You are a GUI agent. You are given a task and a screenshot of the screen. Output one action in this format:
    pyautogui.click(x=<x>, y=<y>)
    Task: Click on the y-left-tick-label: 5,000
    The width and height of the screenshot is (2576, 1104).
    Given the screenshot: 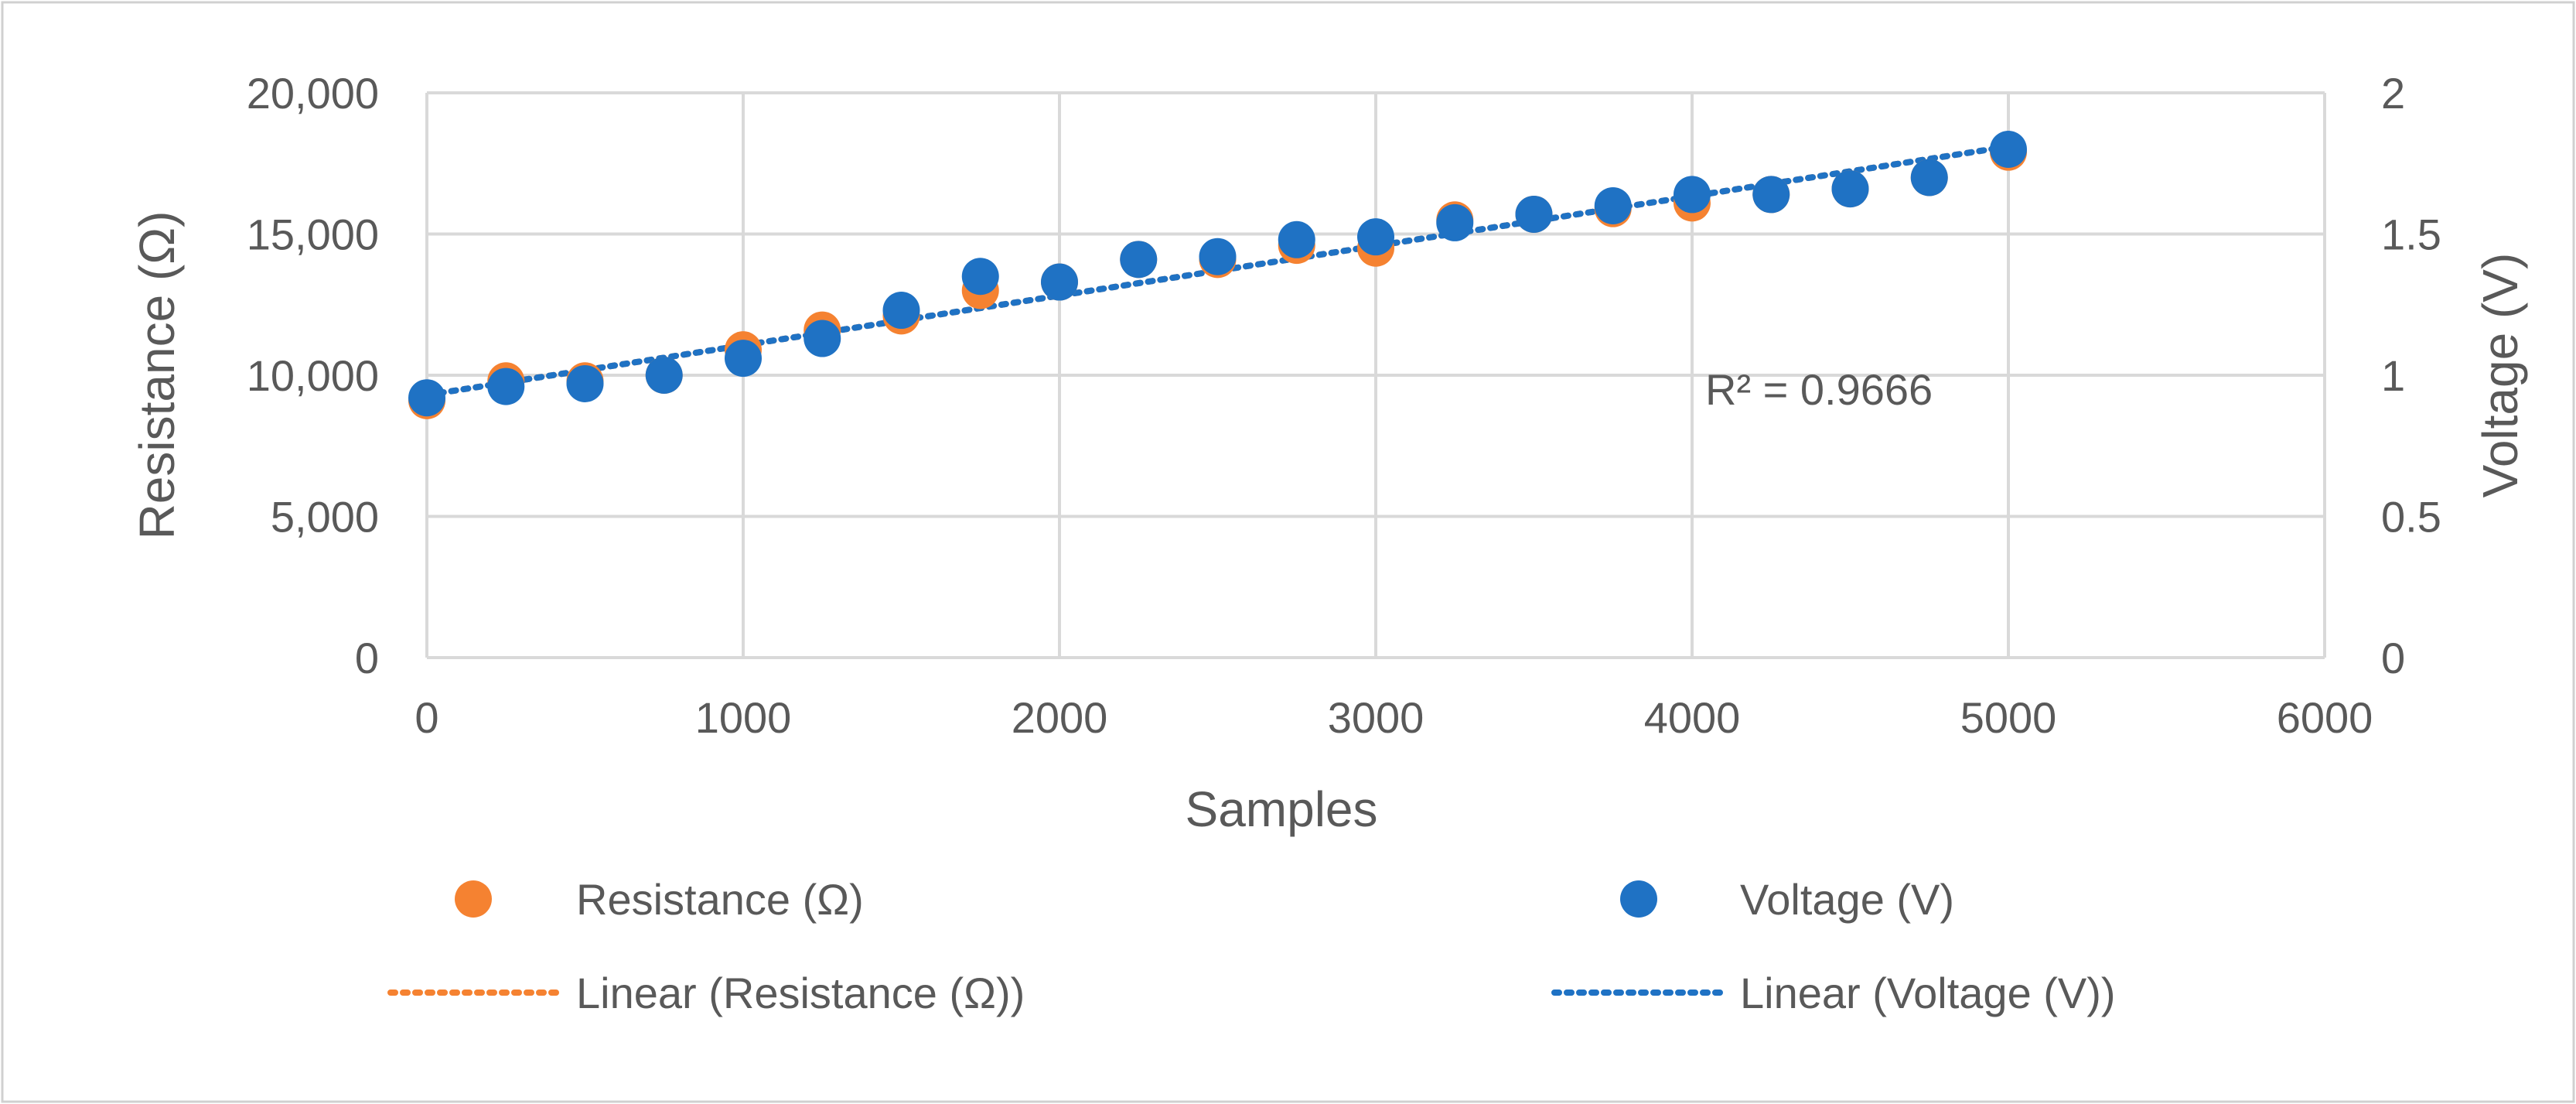 What is the action you would take?
    pyautogui.click(x=325, y=517)
    